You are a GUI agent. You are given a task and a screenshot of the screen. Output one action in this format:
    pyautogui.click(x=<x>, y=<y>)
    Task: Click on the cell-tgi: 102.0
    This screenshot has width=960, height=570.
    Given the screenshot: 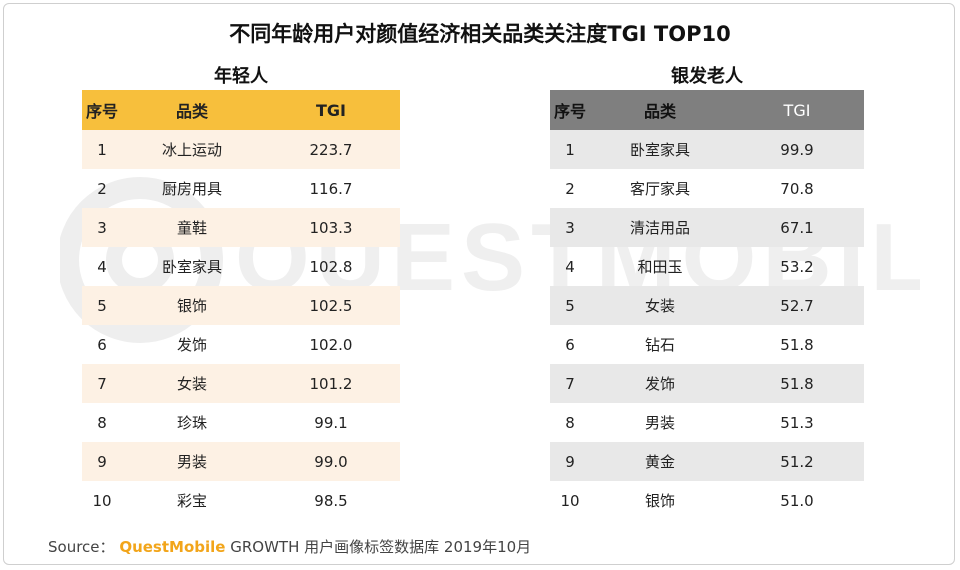 What is the action you would take?
    pyautogui.click(x=331, y=344)
    